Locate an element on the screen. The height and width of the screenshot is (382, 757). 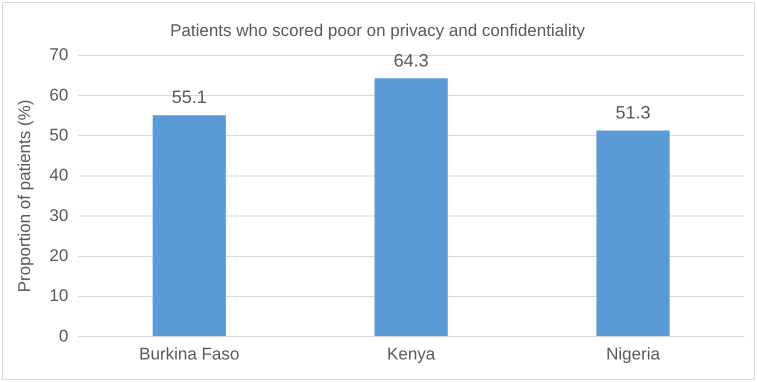
y-tick-label: 0 is located at coordinates (63, 336).